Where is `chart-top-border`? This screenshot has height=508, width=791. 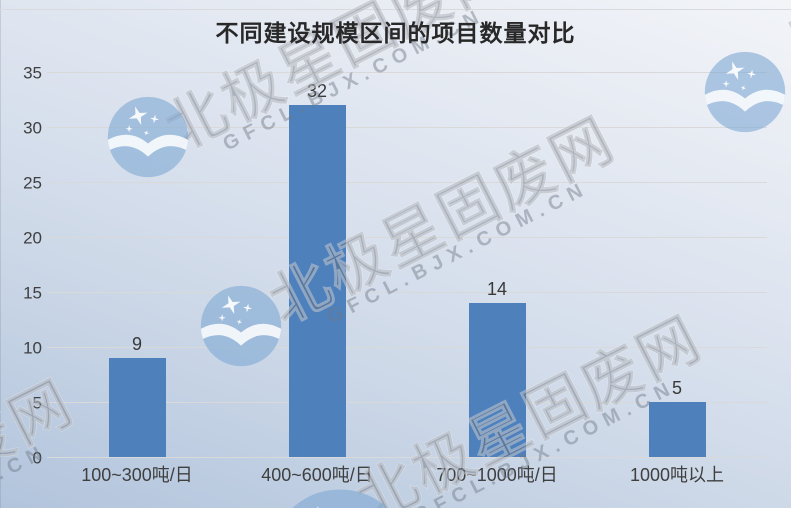
chart-top-border is located at coordinates (395, 9).